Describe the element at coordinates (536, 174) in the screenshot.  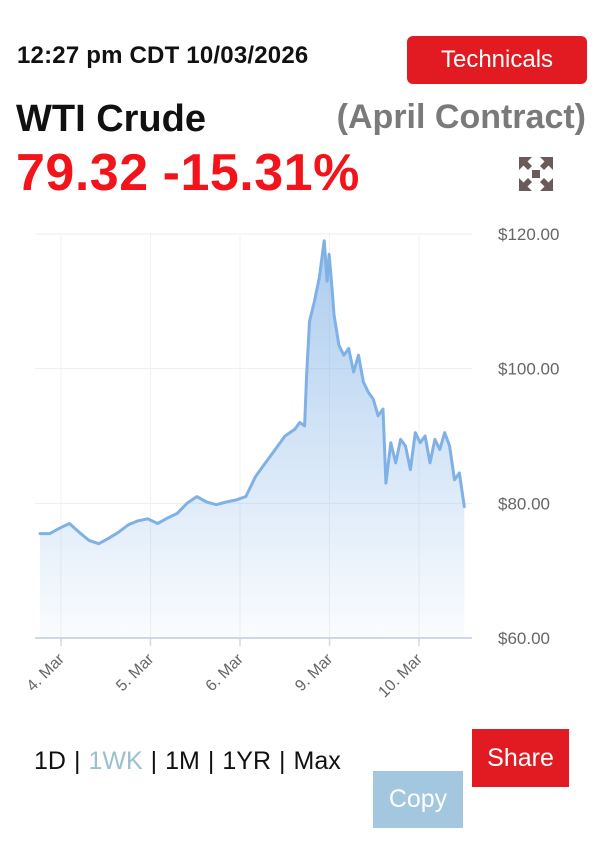
I see `expand-arrows-icon` at that location.